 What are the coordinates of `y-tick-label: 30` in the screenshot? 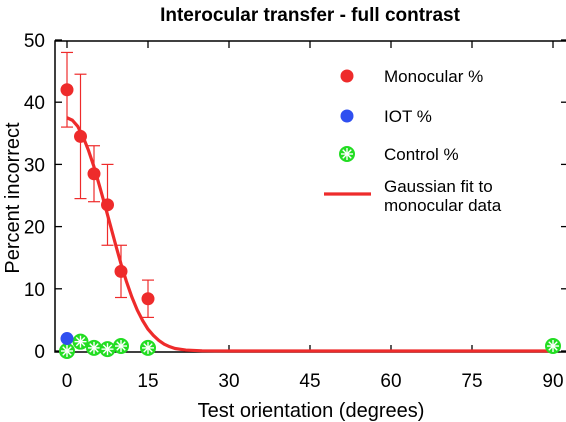 It's located at (34, 165).